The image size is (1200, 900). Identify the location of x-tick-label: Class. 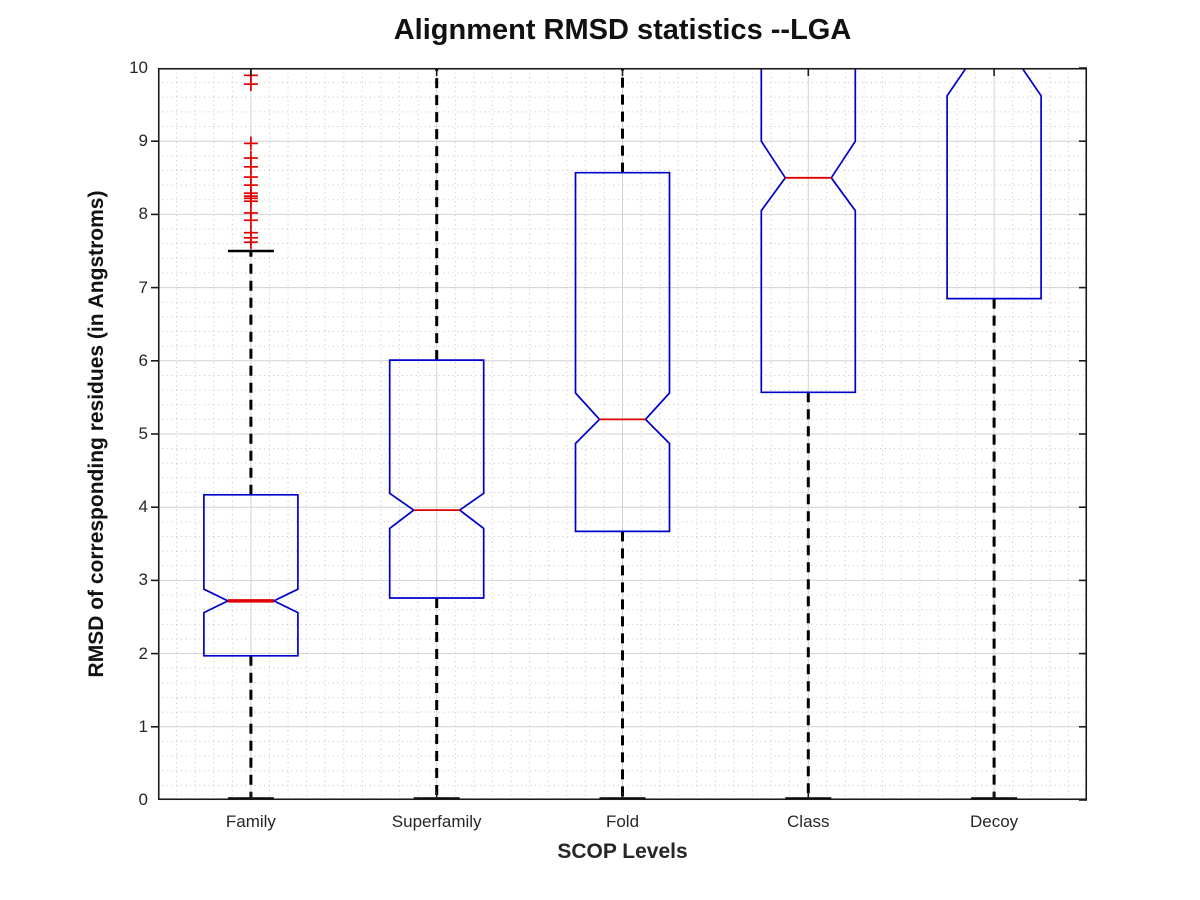
(808, 821).